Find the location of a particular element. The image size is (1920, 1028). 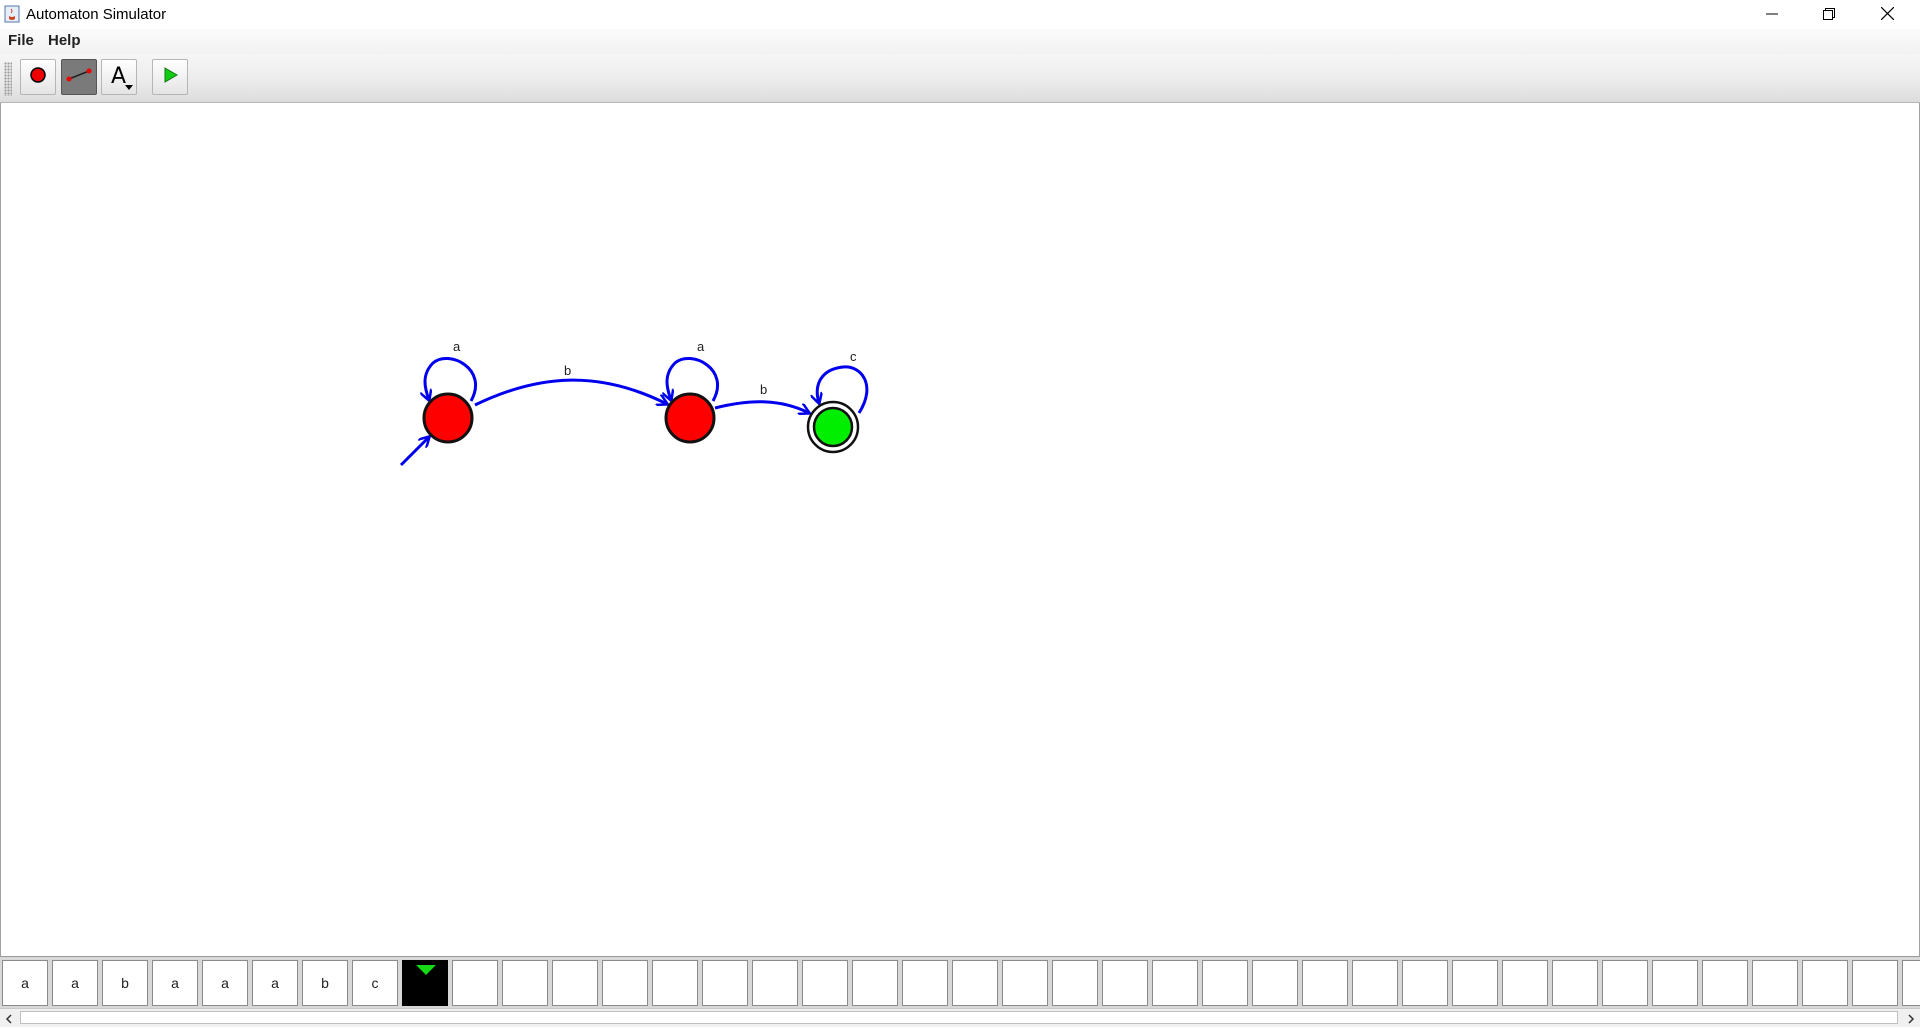

menu-help: Help is located at coordinates (64, 40).